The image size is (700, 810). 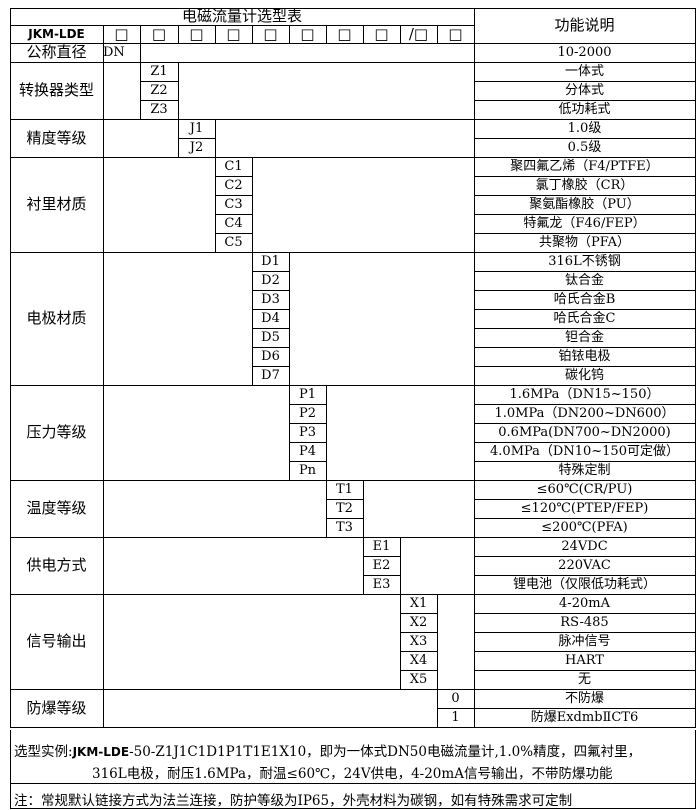 I want to click on option-description: 钛合金, so click(x=584, y=280).